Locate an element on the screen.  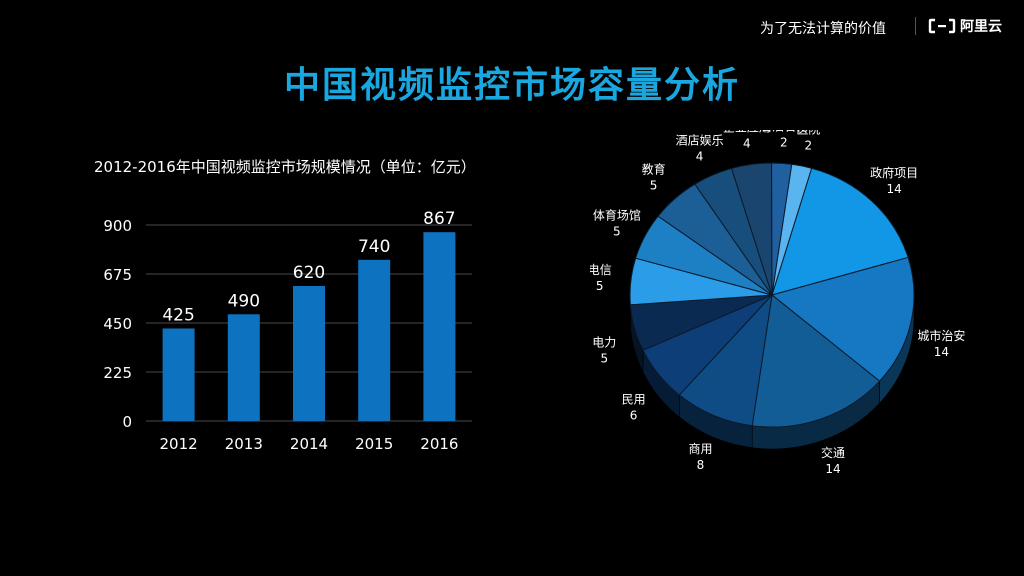
data-label: 867 is located at coordinates (439, 219).